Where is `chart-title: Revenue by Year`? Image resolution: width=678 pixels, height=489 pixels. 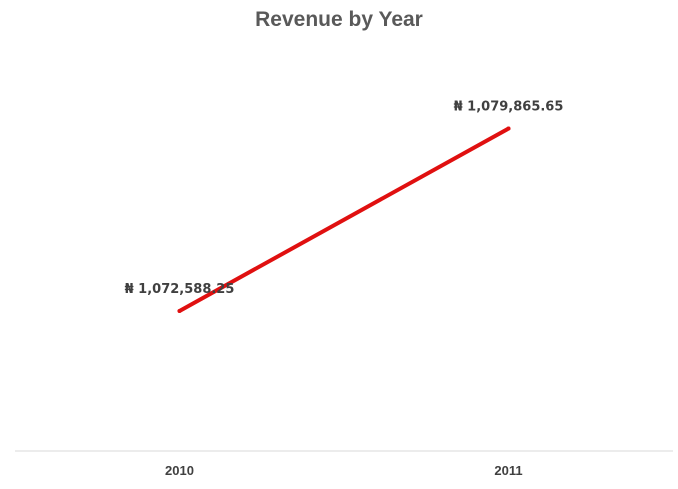 chart-title: Revenue by Year is located at coordinates (339, 19).